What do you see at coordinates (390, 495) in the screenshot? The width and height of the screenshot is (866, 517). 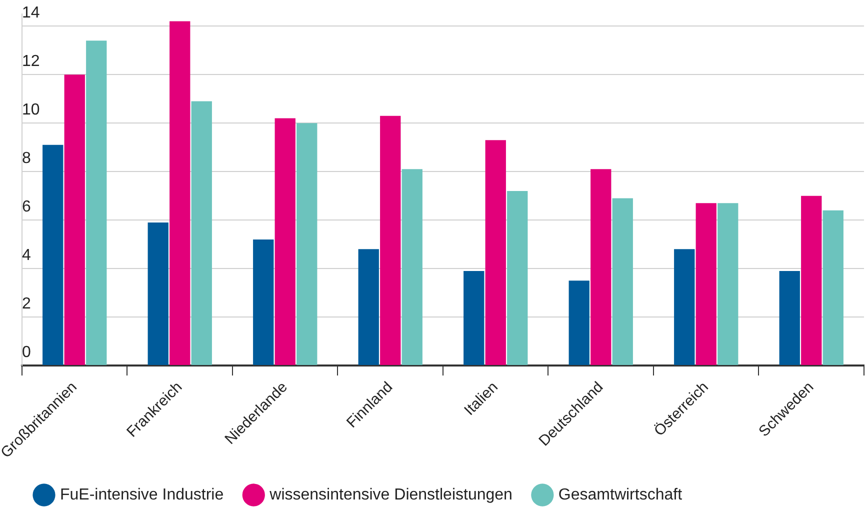 I see `legend-label: wissensintensive Dienstleistungen` at bounding box center [390, 495].